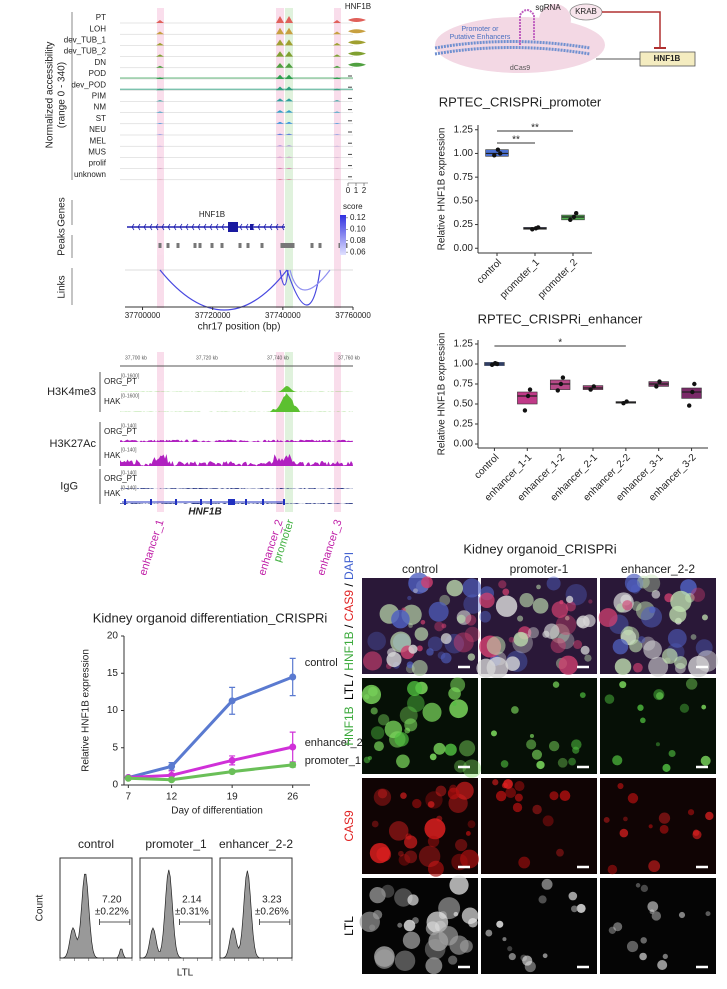 The width and height of the screenshot is (727, 989). Describe the element at coordinates (658, 826) in the screenshot. I see `image-background` at that location.